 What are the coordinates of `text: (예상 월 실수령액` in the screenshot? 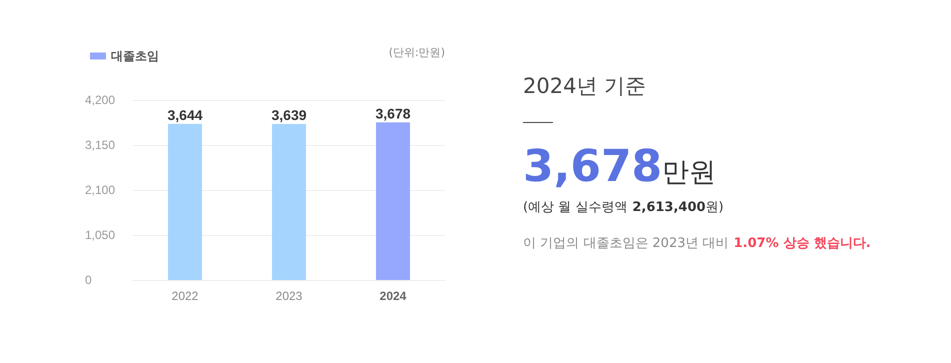 It's located at (575, 207).